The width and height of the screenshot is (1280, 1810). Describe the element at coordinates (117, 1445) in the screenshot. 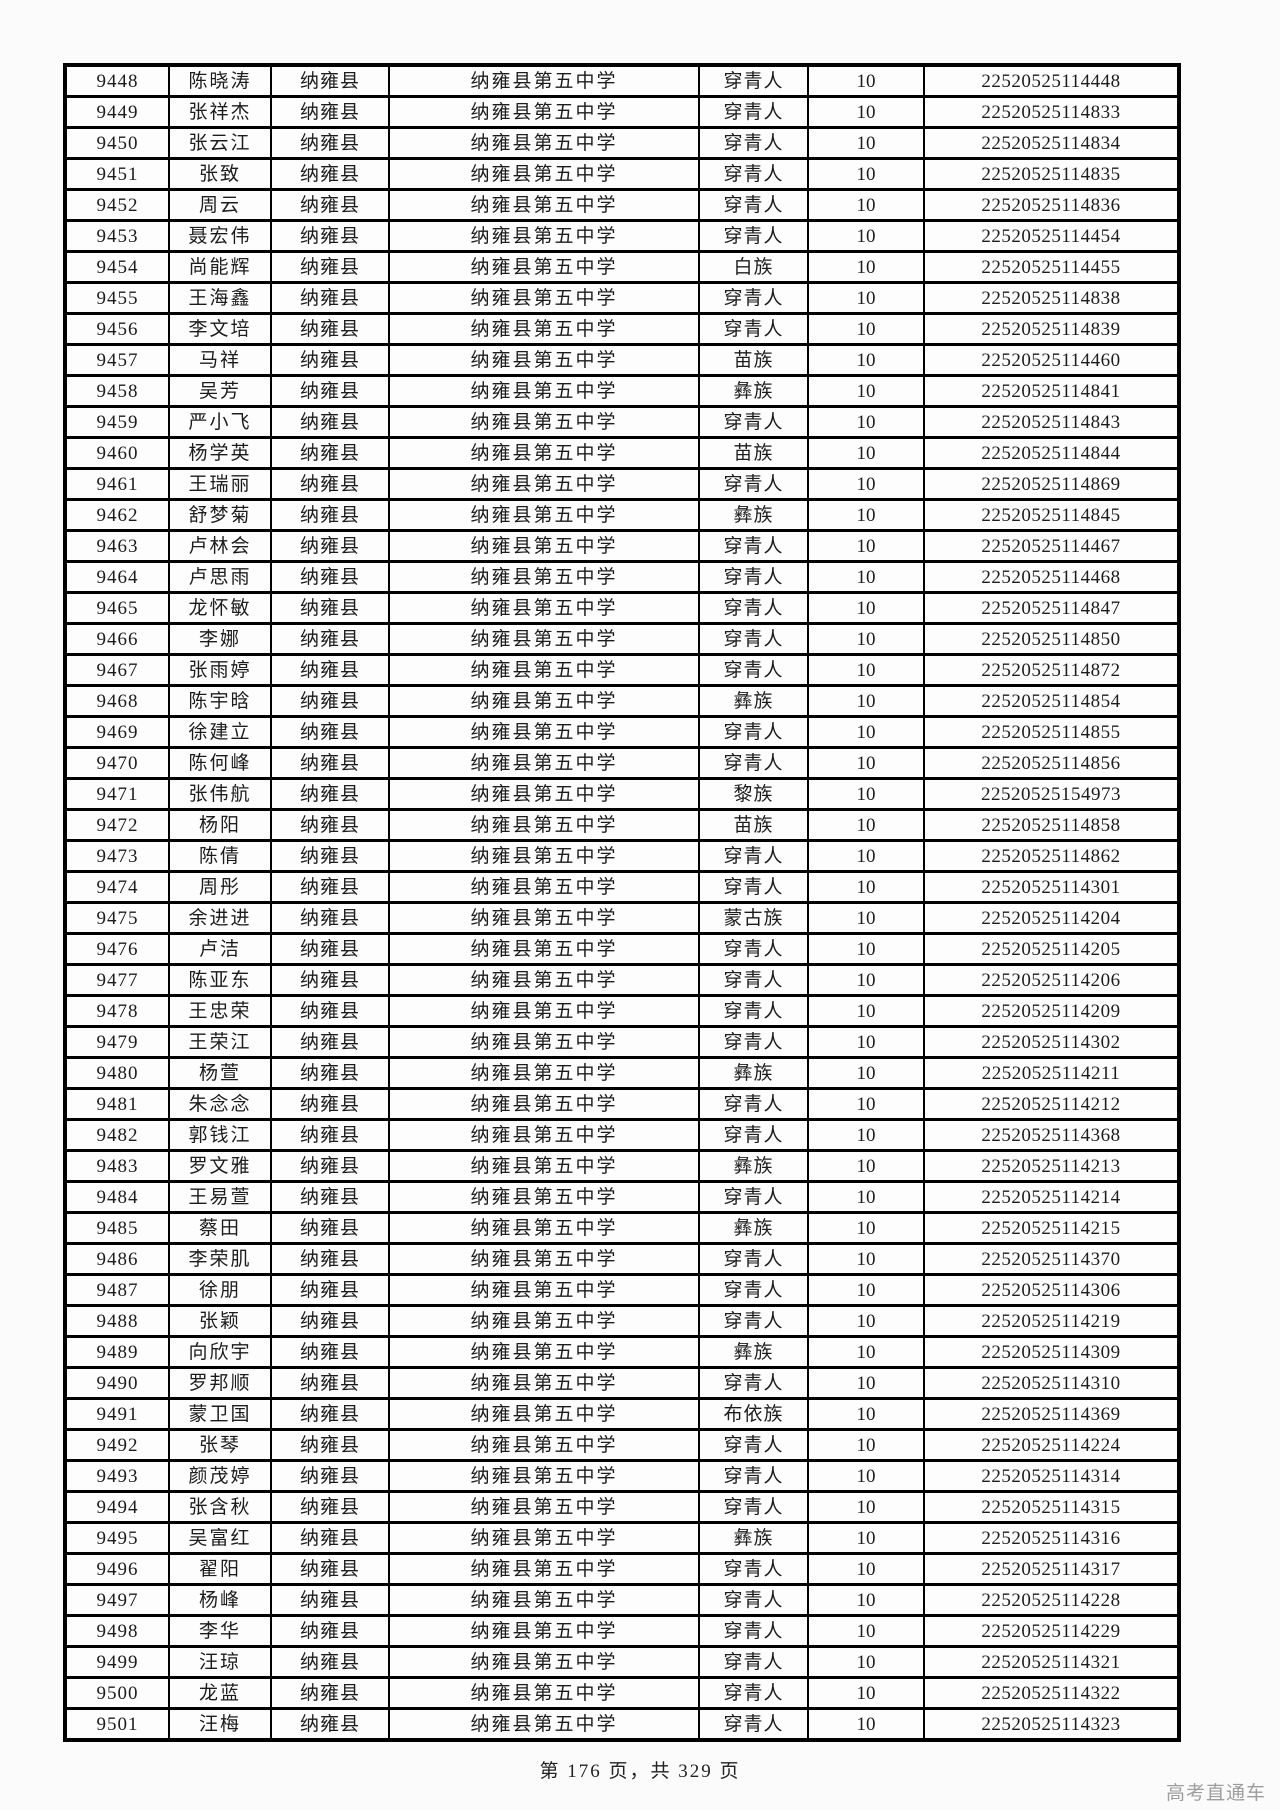

I see `cell-serial: 9492` at that location.